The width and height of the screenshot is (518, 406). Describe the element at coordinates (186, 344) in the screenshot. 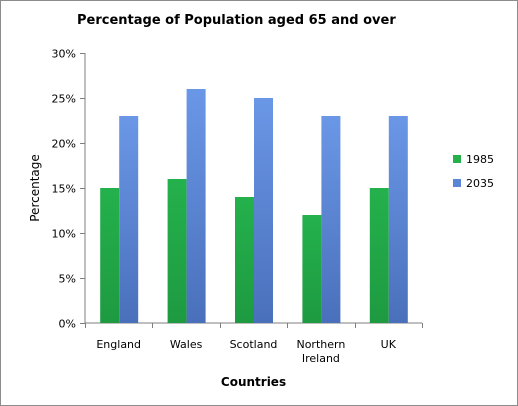

I see `x-tick-label: Wales` at that location.